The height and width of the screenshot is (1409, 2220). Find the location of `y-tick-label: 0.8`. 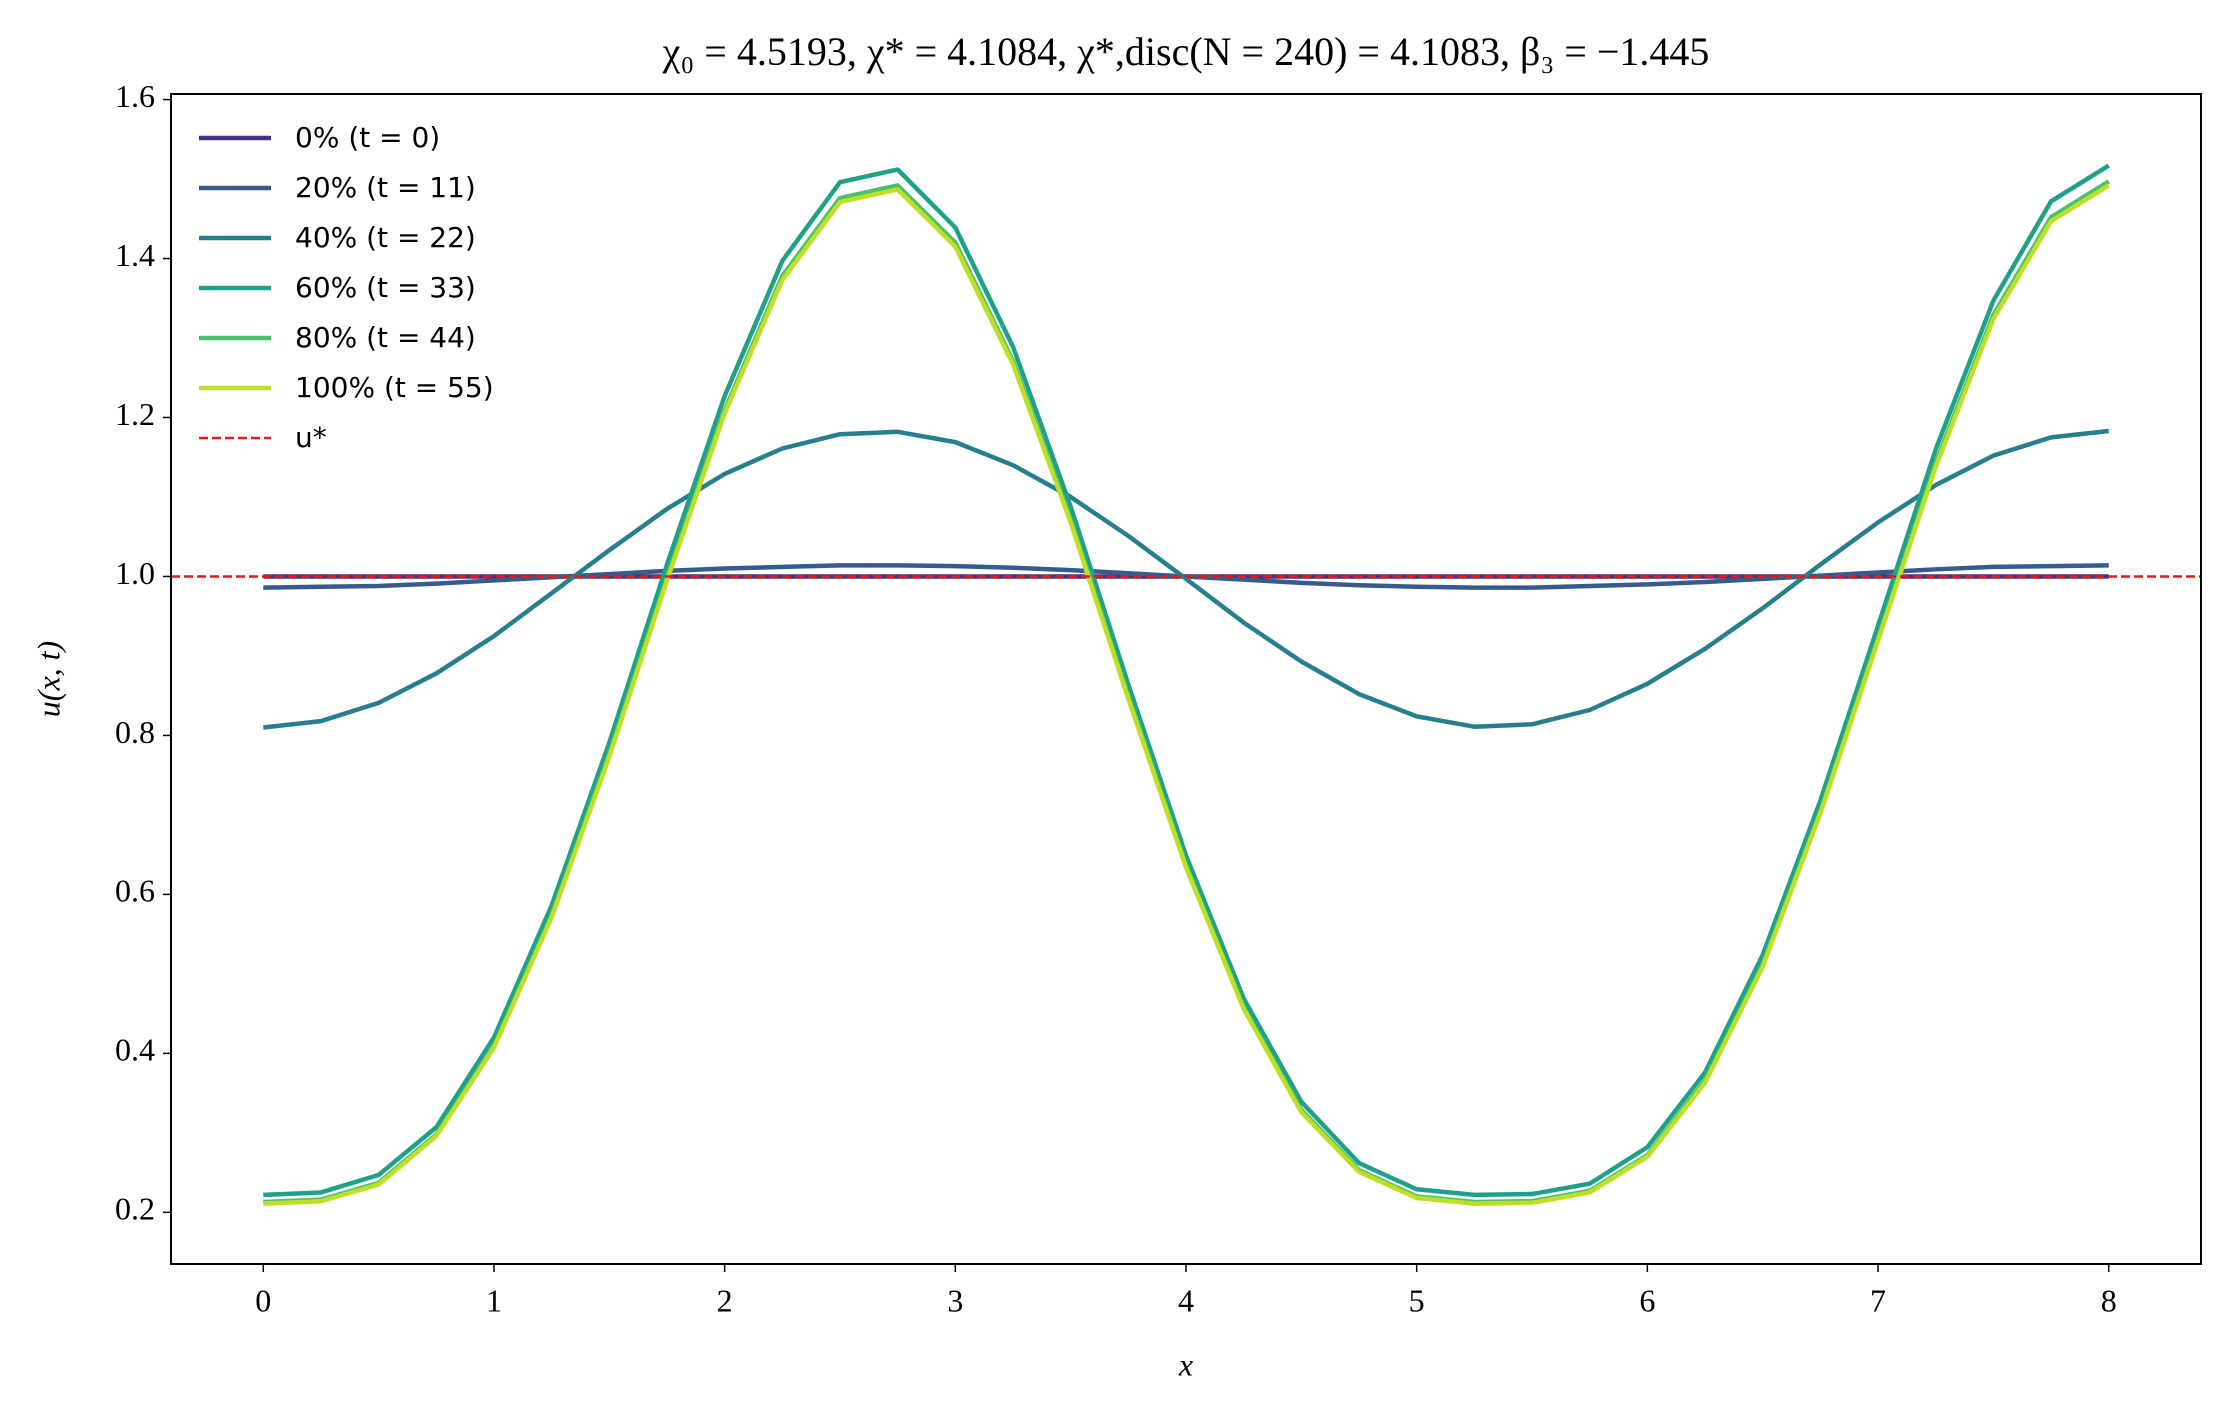

y-tick-label: 0.8 is located at coordinates (135, 732).